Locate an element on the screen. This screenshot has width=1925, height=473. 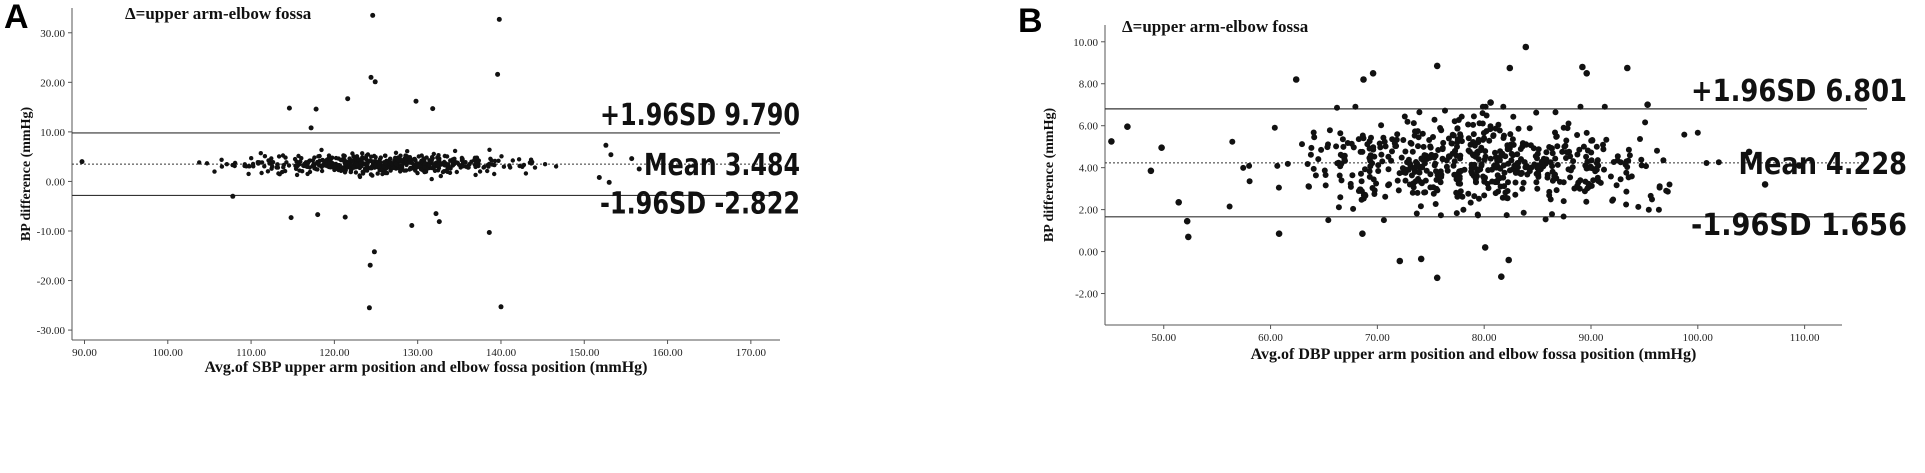
lower-loa-label: -1.96SD 1.656 is located at coordinates (1799, 225).